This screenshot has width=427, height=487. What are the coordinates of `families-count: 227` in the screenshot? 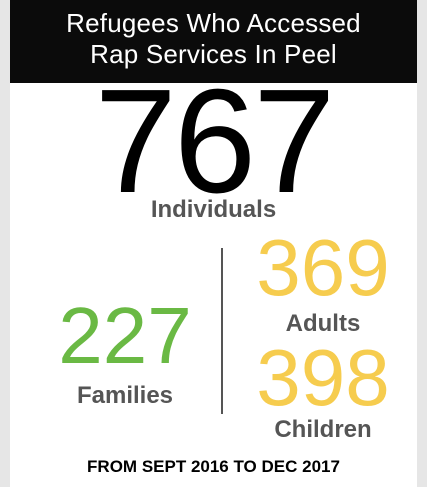 It's located at (125, 335).